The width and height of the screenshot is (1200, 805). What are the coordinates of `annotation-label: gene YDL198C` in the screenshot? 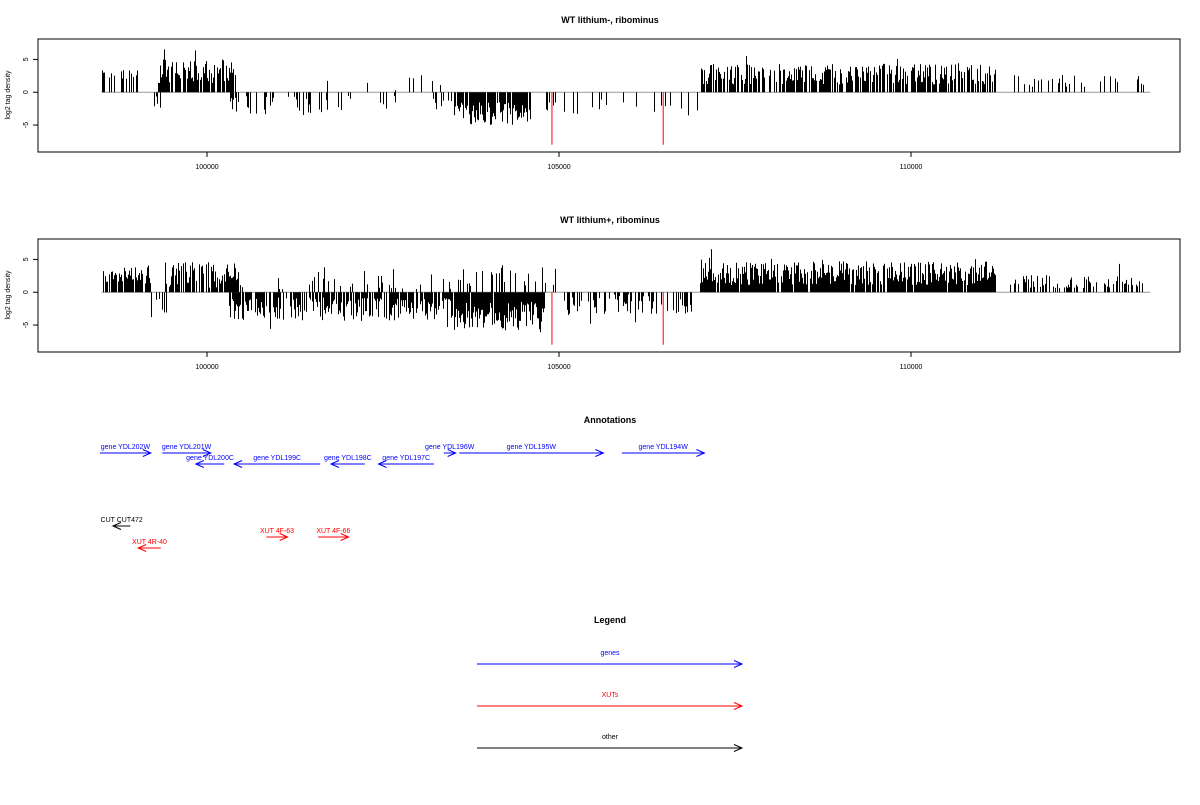 It's located at (348, 458).